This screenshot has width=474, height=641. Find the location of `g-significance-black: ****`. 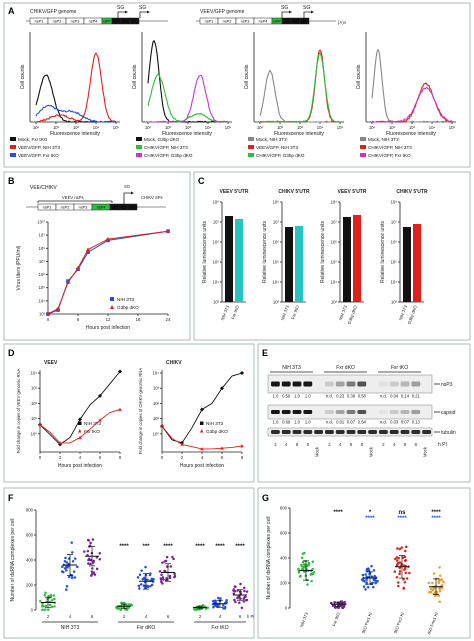

g-significance-black: **** is located at coordinates (436, 513).